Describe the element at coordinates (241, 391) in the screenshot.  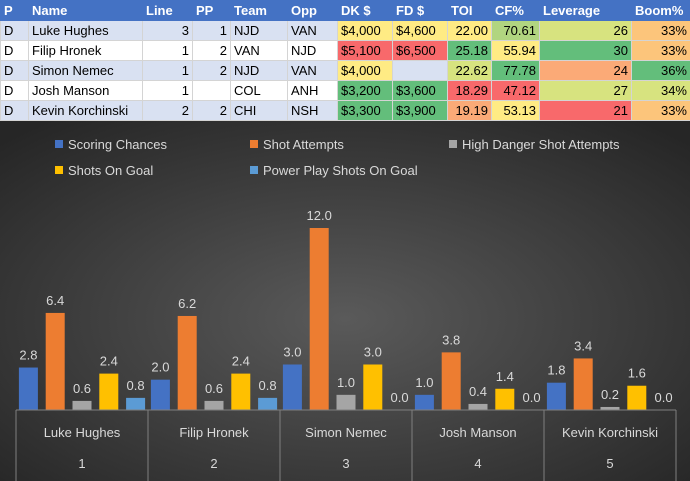
I see `bar-shots-on-goal-filip-hronek` at that location.